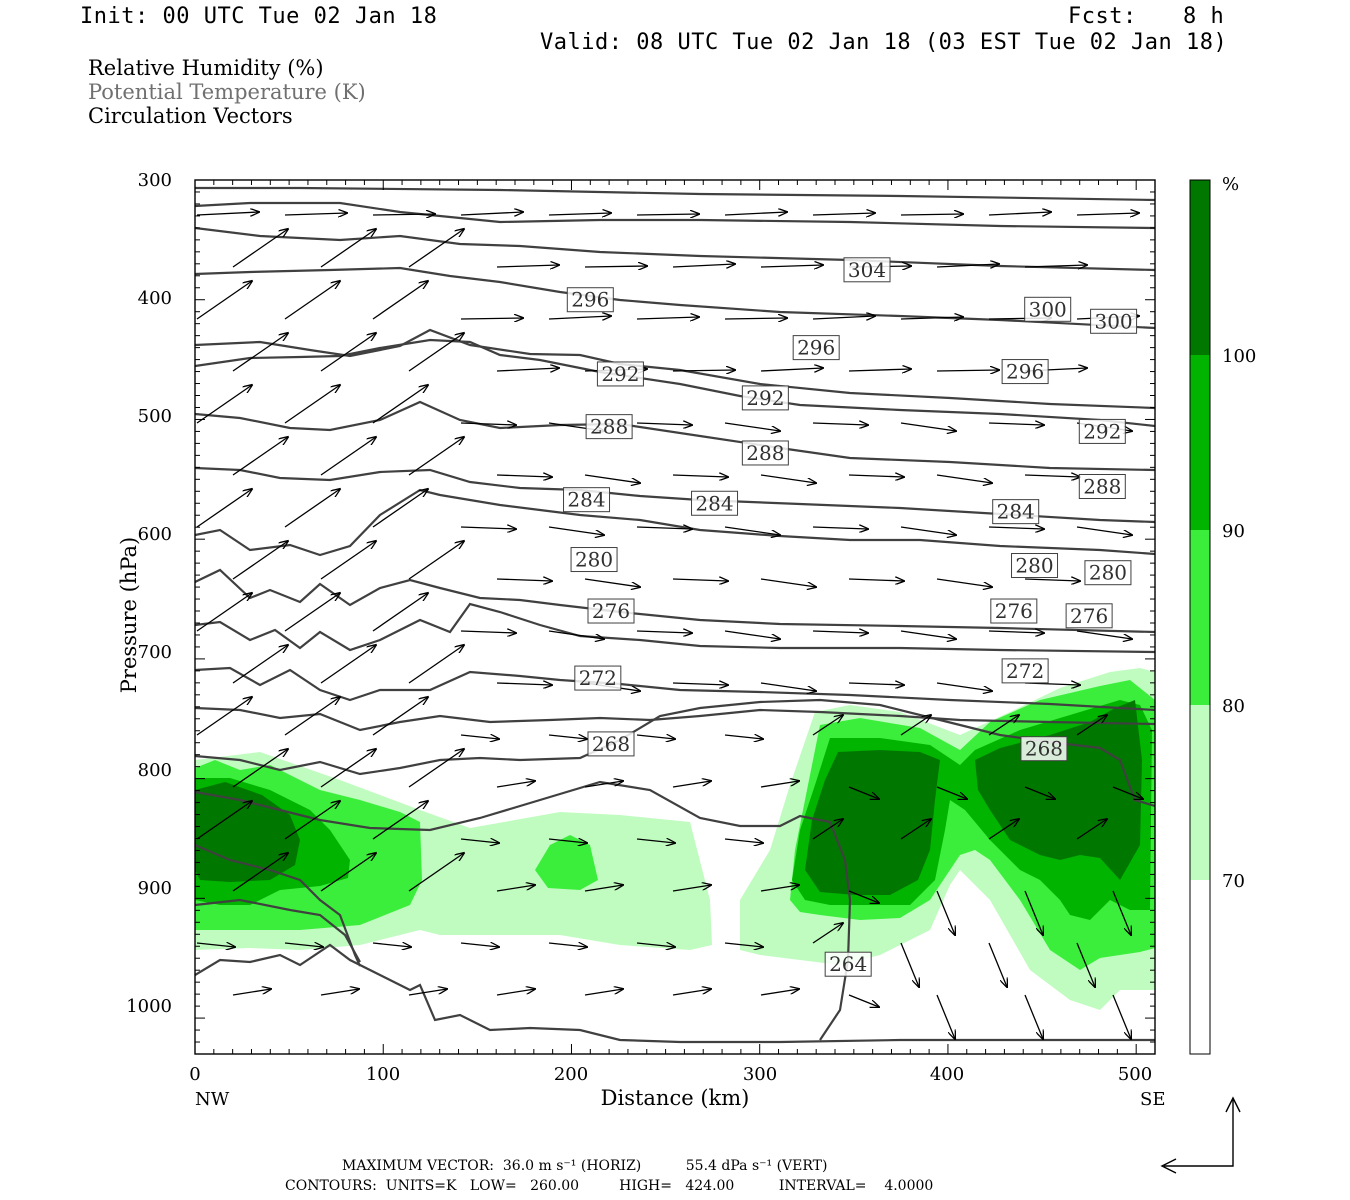 Image resolution: width=1350 pixels, height=1200 pixels. Describe the element at coordinates (1222, 614) in the screenshot. I see `colorbar: % 100 90 80 70` at that location.